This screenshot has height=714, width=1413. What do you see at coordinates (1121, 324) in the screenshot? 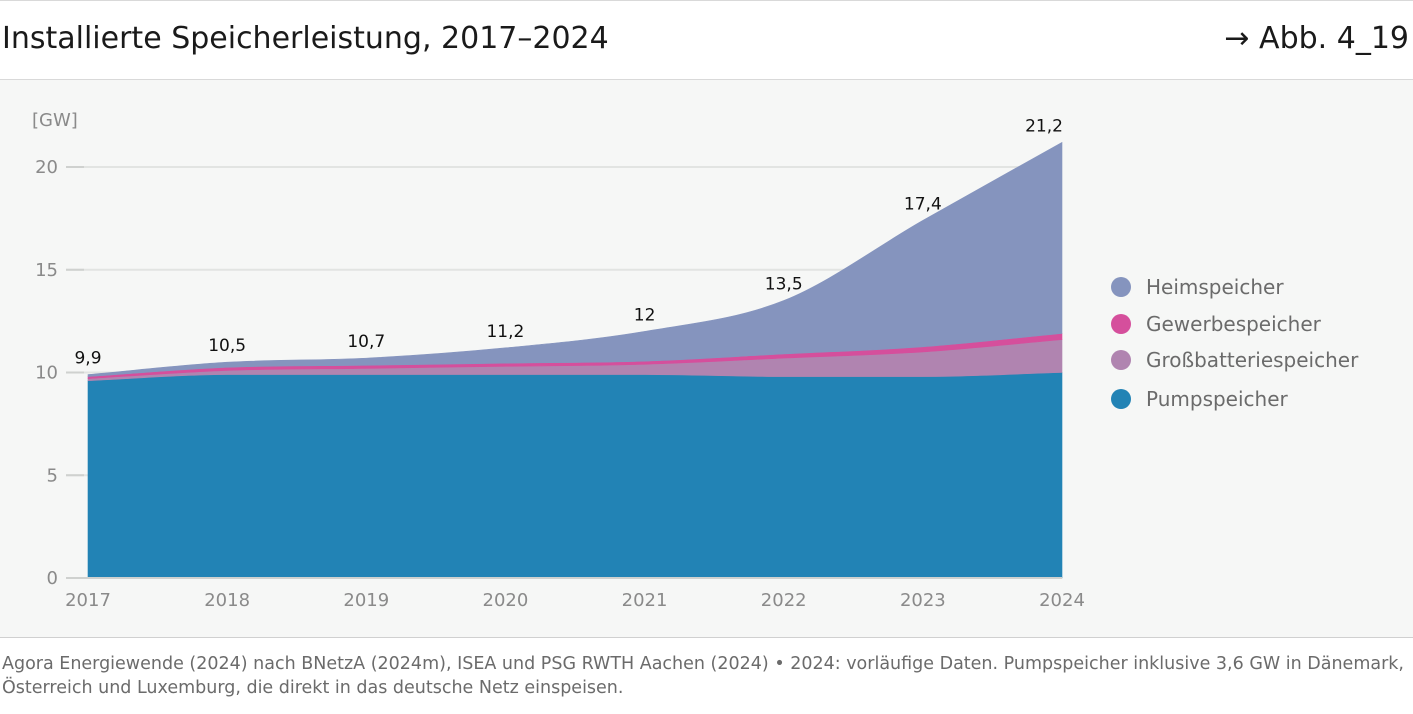
I see `legend-swatch-gewerbespeicher` at bounding box center [1121, 324].